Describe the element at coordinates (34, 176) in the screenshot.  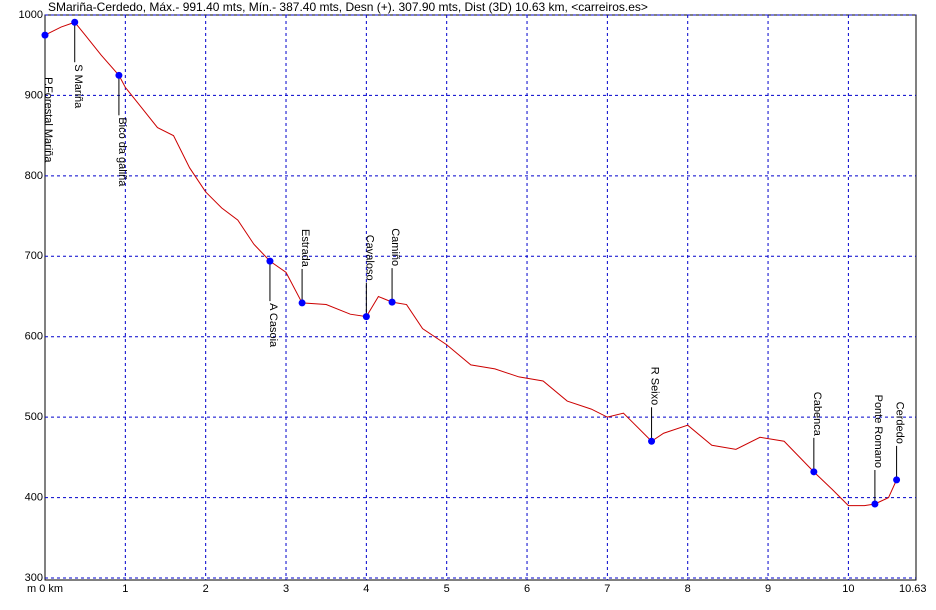
I see `y-tick-label: 800` at that location.